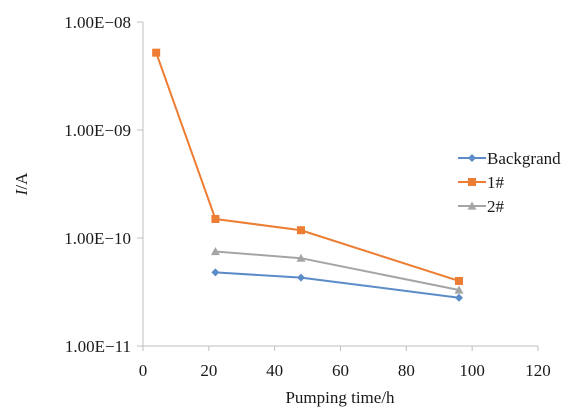 This screenshot has height=413, width=577. I want to click on x-axis-title: Pumping time/h, so click(340, 397).